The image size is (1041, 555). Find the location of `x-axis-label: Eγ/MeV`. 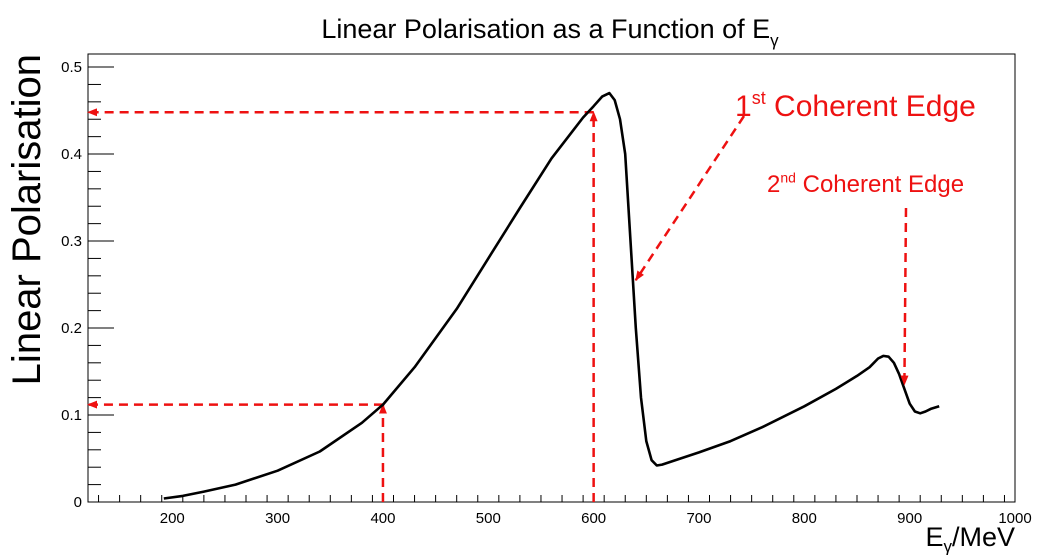

x-axis-label: Eγ/MeV is located at coordinates (970, 538).